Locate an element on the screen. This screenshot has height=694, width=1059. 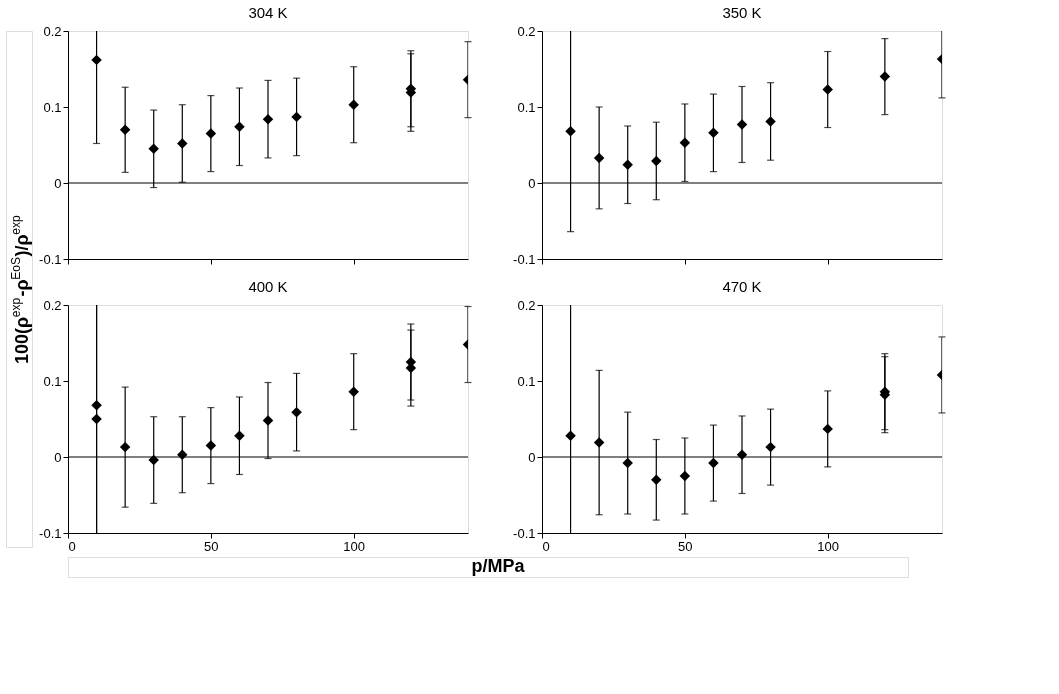
chart-title: 350 K is located at coordinates (742, 12).